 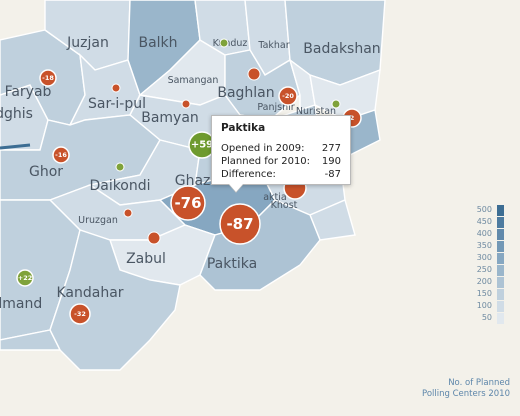 What do you see at coordinates (15, 146) in the screenshot?
I see `river-marker` at bounding box center [15, 146].